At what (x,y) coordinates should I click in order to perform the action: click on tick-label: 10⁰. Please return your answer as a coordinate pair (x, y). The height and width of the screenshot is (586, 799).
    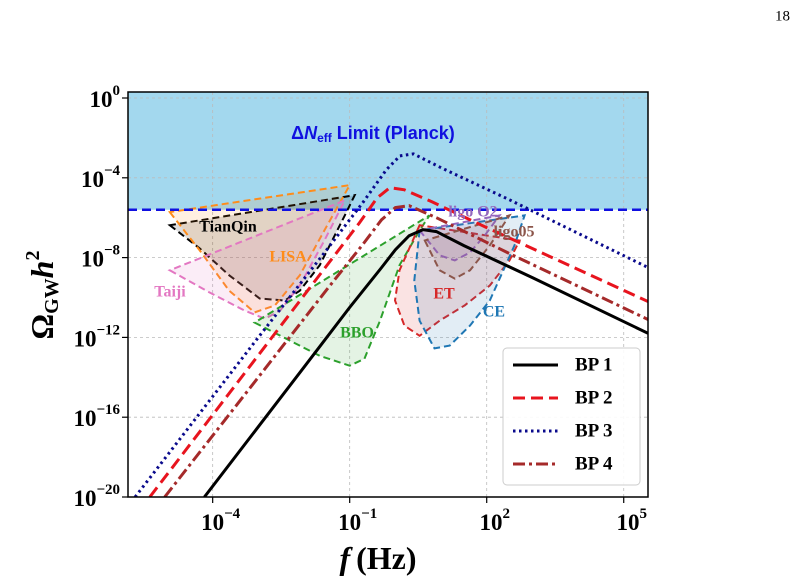
    Looking at the image, I should click on (105, 97).